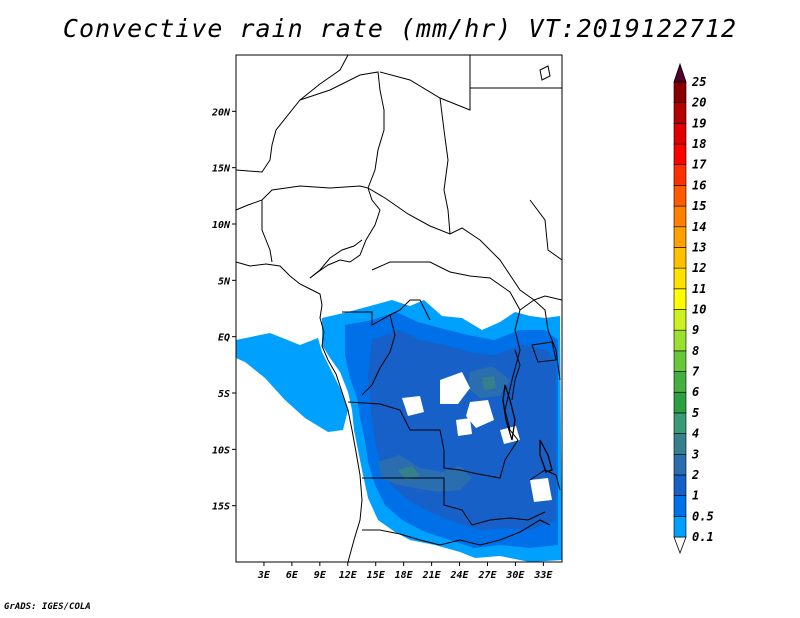  Describe the element at coordinates (515, 575) in the screenshot. I see `lon-tick-label: 30E` at that location.